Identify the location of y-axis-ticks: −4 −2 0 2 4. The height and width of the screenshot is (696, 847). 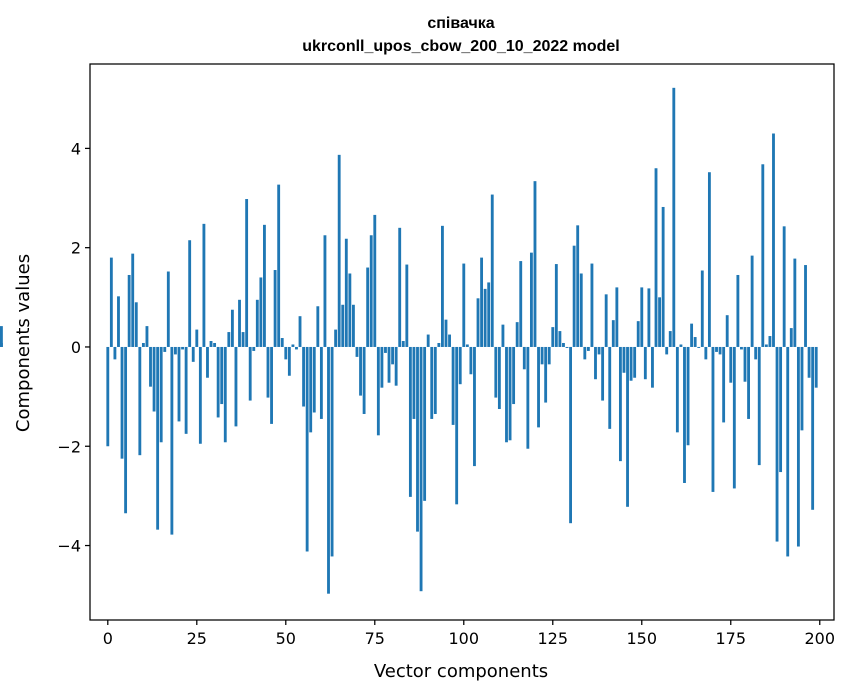
(73, 347).